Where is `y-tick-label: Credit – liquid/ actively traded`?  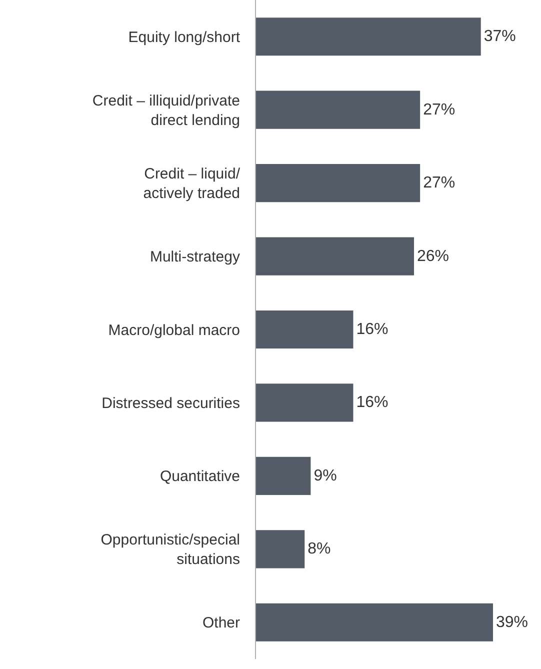 y-tick-label: Credit – liquid/ actively traded is located at coordinates (192, 184).